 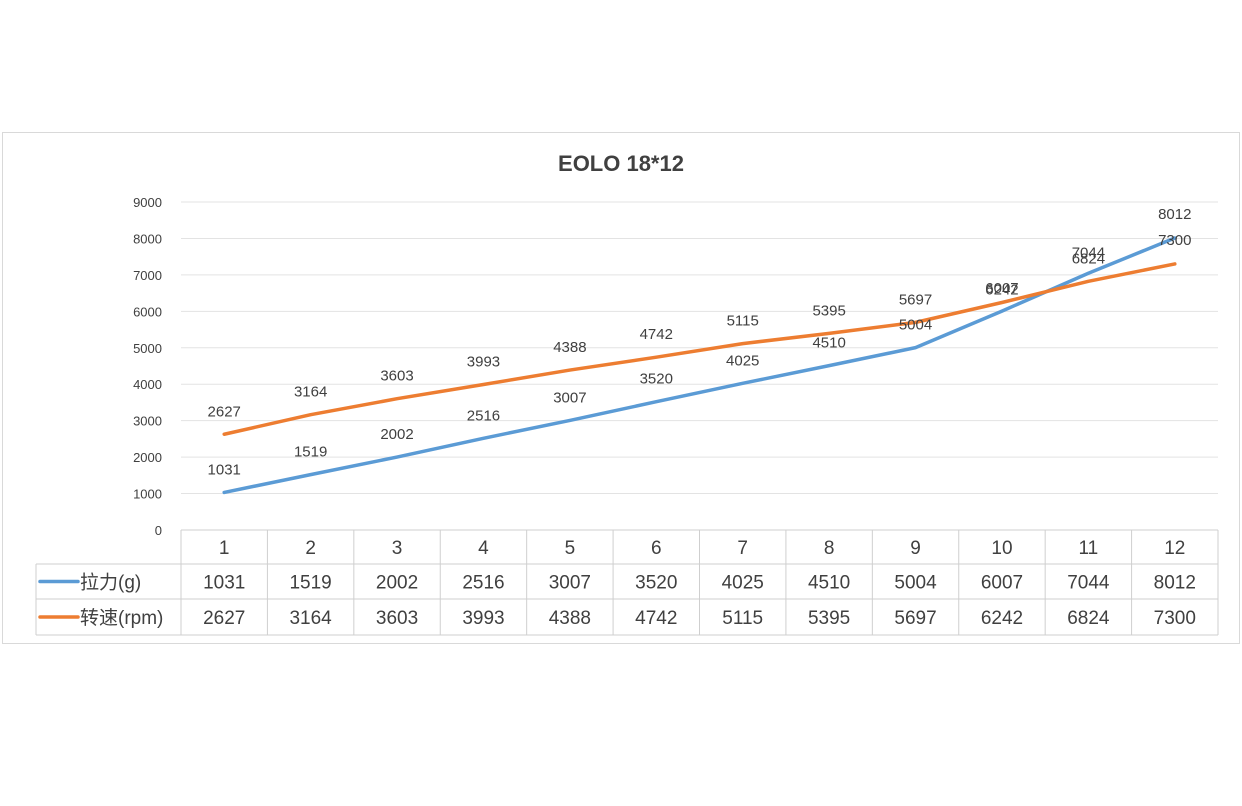 What do you see at coordinates (147, 384) in the screenshot?
I see `y-tick-label: 4000` at bounding box center [147, 384].